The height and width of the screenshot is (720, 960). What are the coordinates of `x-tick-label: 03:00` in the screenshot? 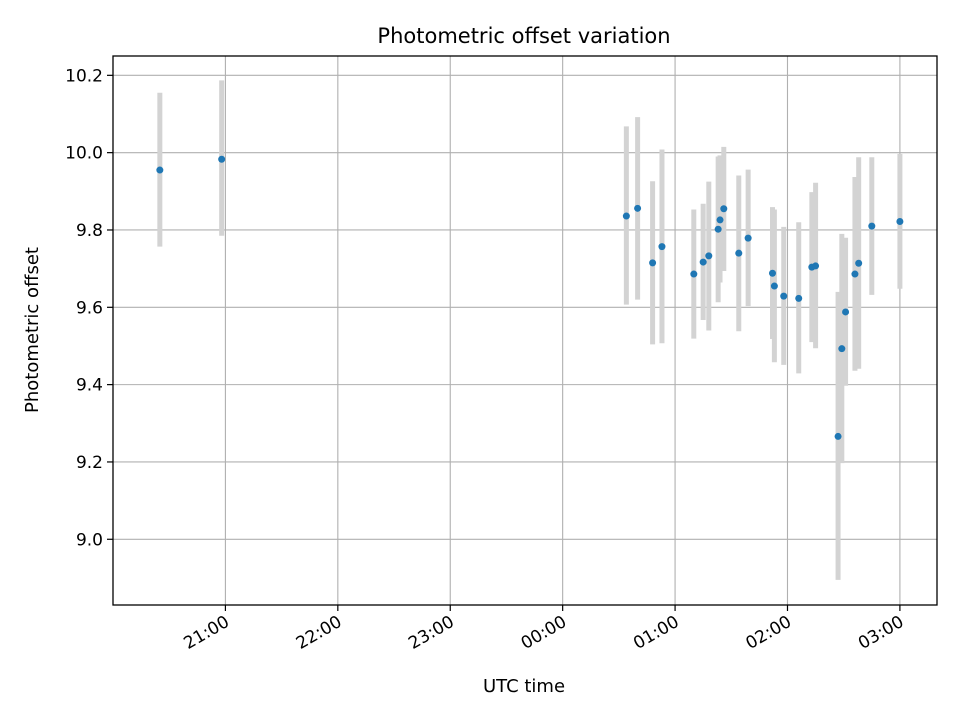 It's located at (881, 633).